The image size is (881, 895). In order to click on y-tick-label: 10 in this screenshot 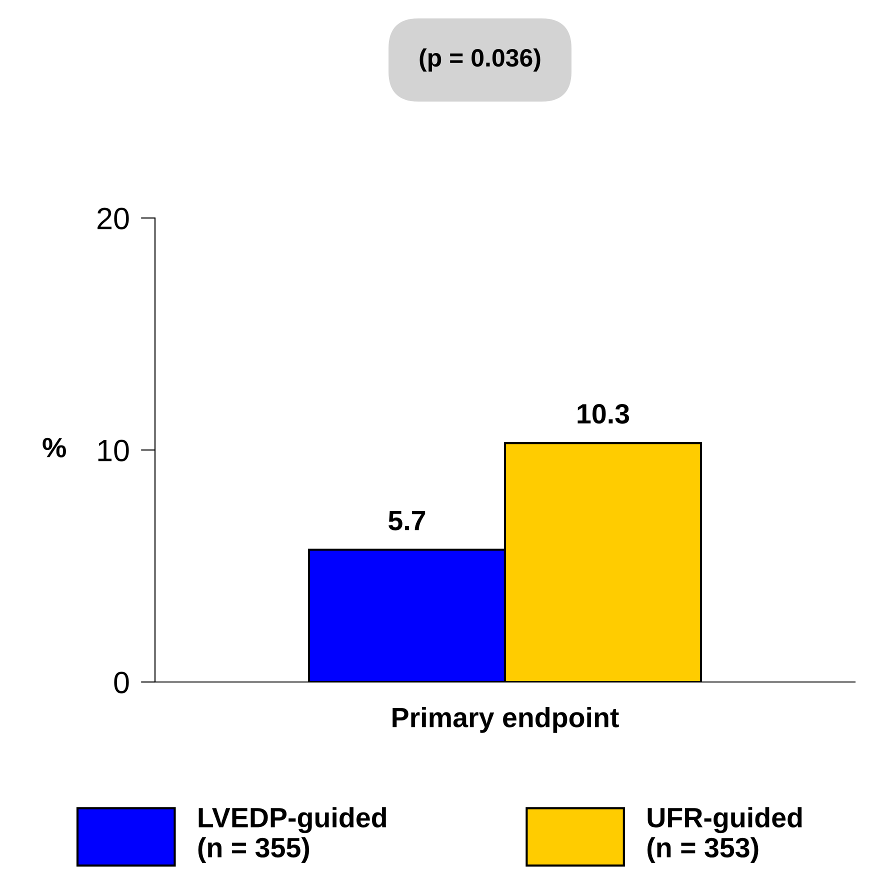, I will do `click(113, 451)`.